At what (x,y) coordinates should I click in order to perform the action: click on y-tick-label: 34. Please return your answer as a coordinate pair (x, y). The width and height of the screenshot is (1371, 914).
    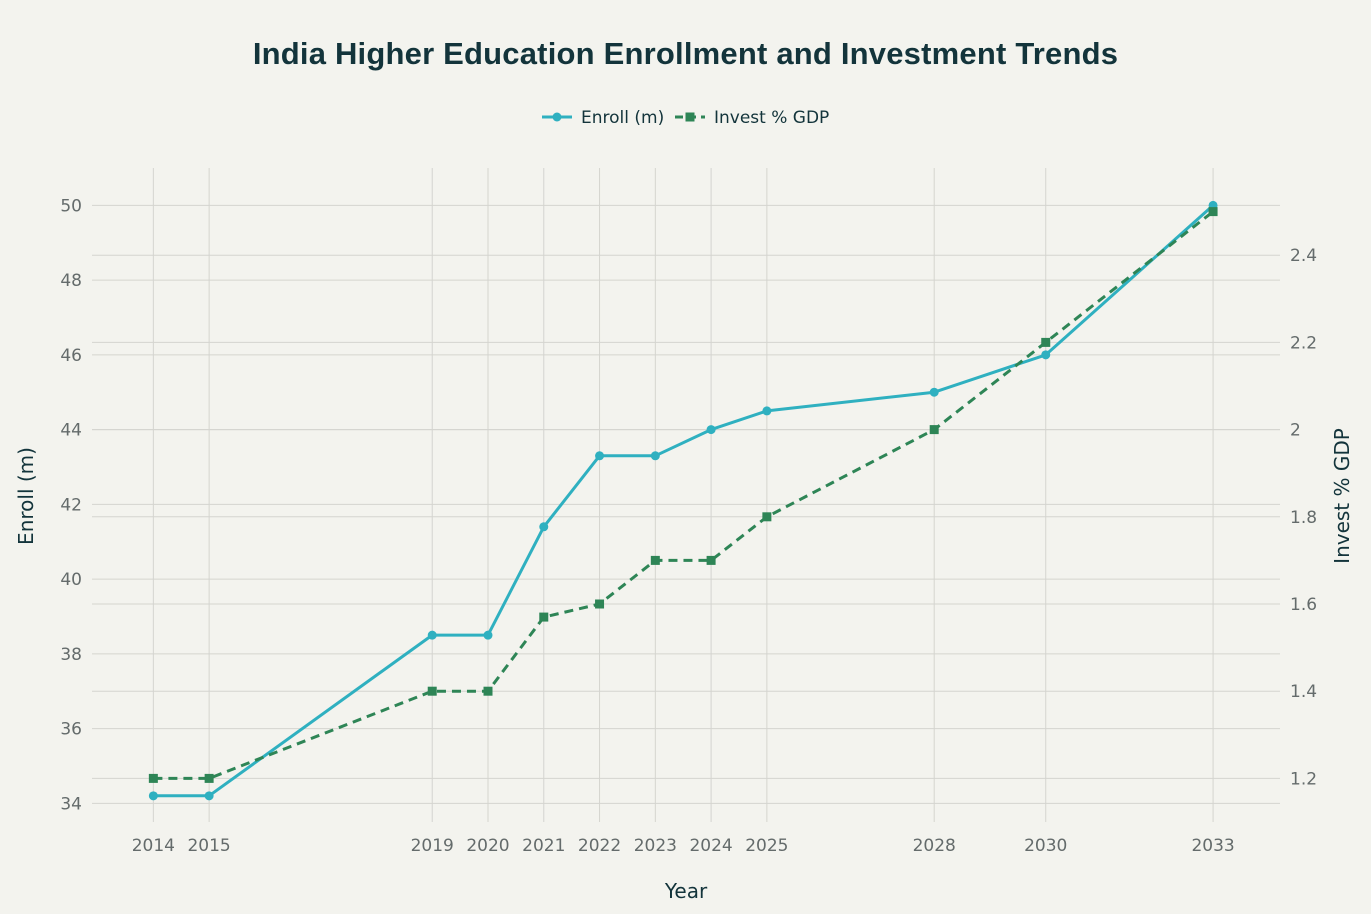
    Looking at the image, I should click on (71, 804).